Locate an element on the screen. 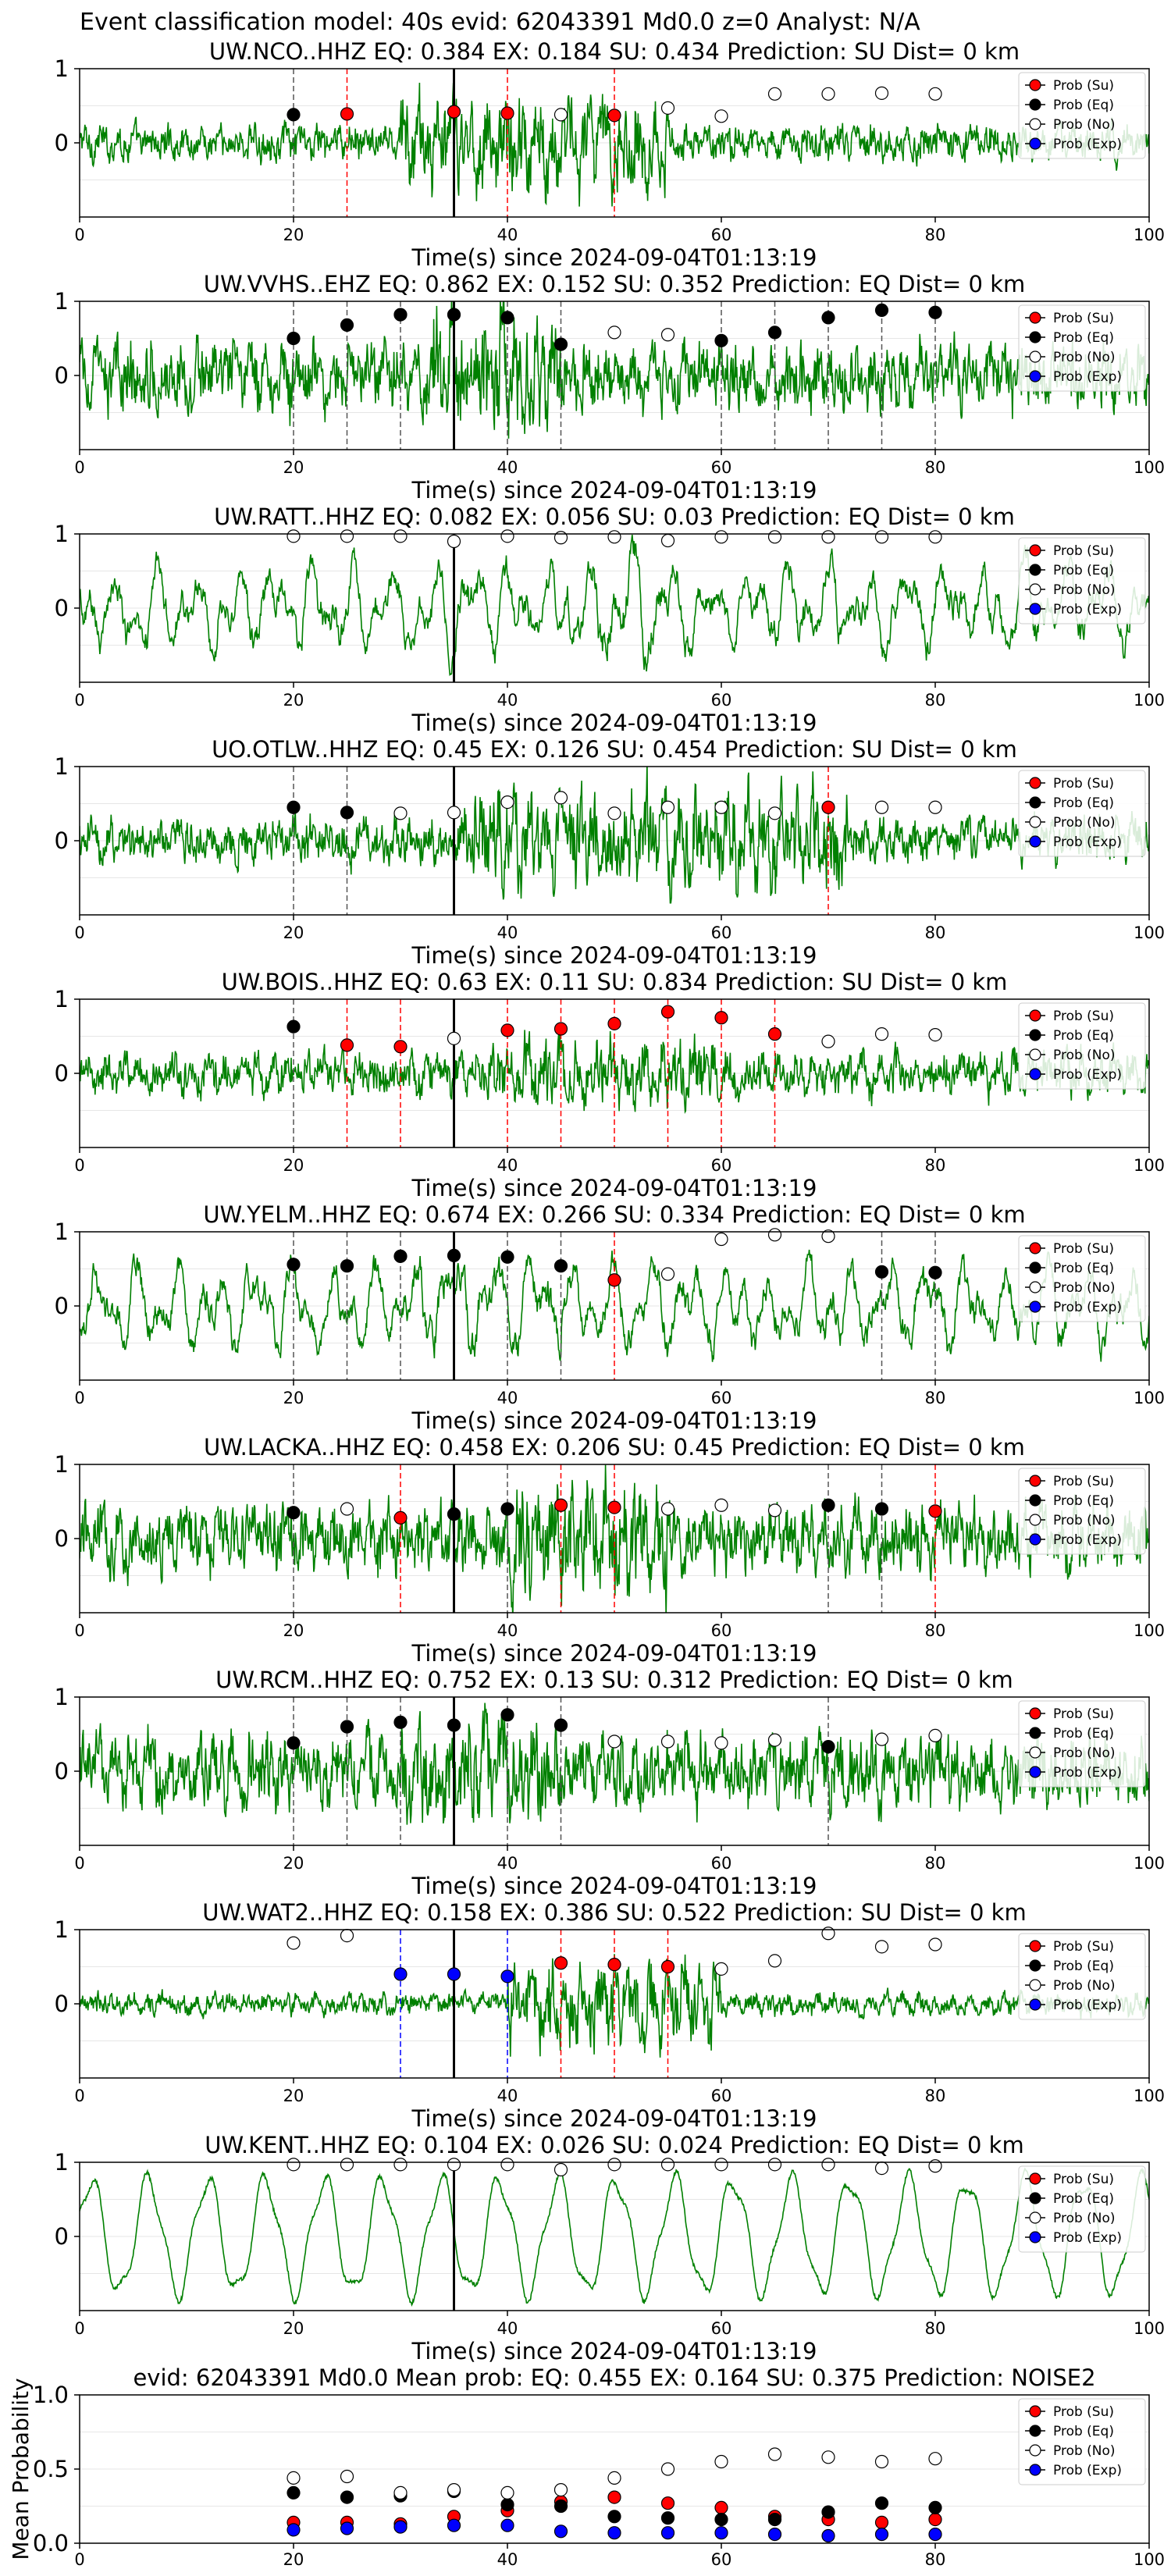 The image size is (1171, 2576). legend-label-exp: Prob (Exp) is located at coordinates (1087, 2470).